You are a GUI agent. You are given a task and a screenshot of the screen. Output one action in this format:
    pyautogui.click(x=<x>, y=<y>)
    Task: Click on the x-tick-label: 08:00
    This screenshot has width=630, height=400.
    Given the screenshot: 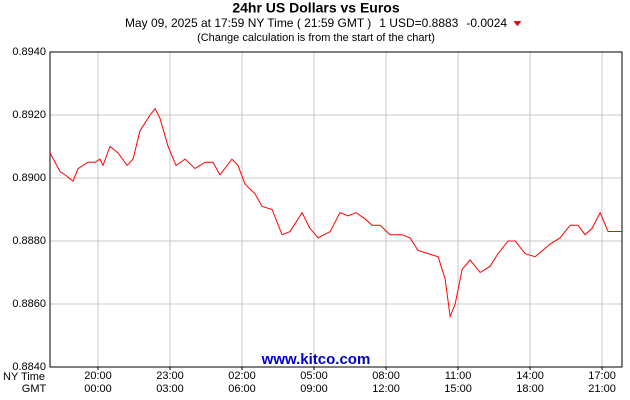 What is the action you would take?
    pyautogui.click(x=386, y=376)
    